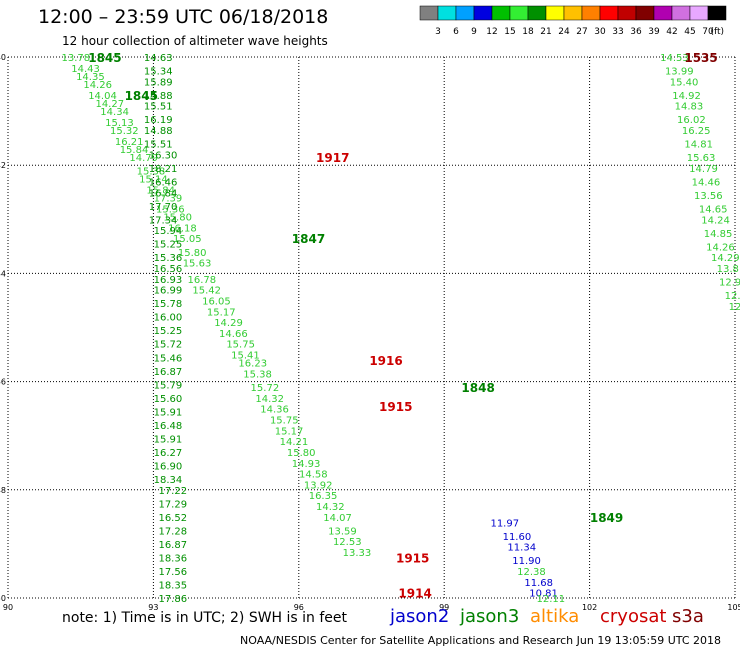 This screenshot has height=650, width=740. Describe the element at coordinates (385, 361) in the screenshot. I see `pass-time-label: 1916` at that location.